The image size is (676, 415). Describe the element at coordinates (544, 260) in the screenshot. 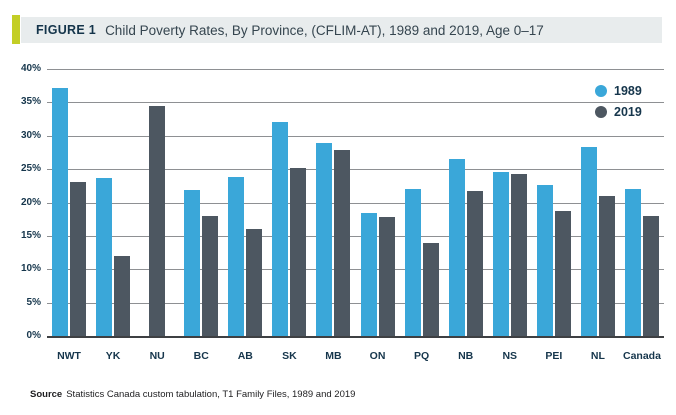

I see `bar-1989-PEI` at that location.